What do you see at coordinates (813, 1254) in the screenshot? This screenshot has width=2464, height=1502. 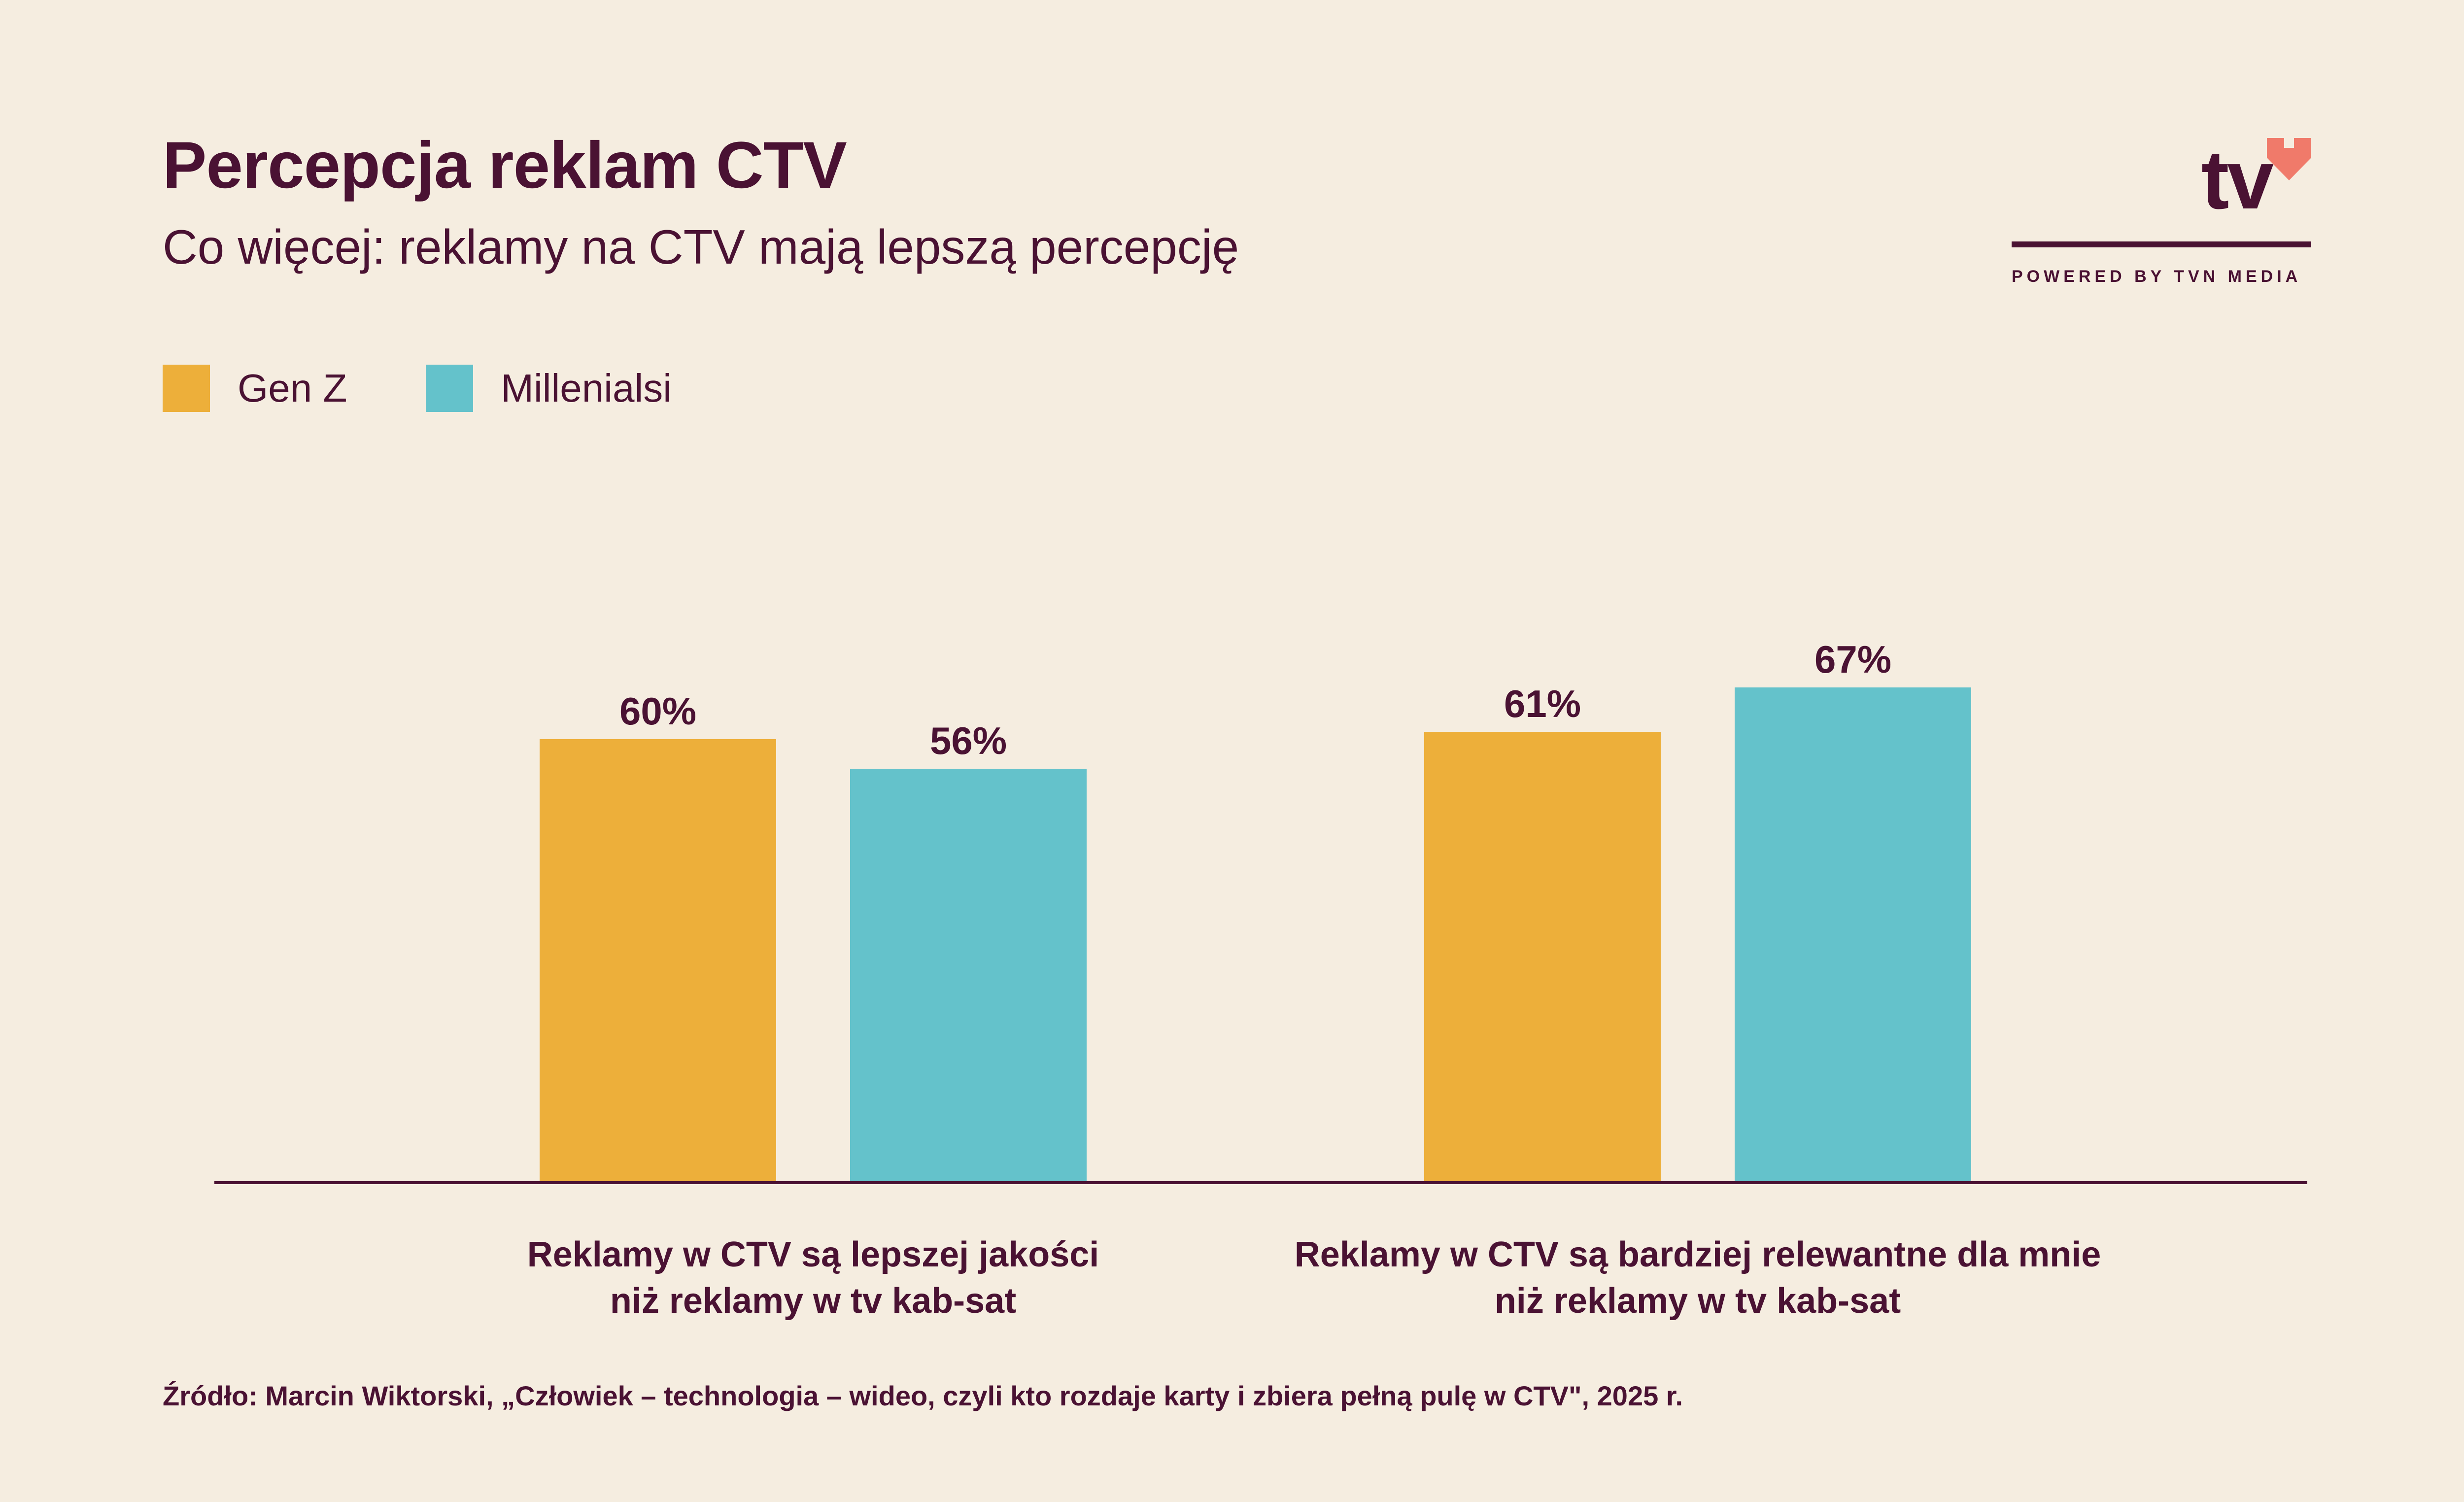 I see `category-label-0-line-0: Reklamy w CTV są lepszej jakości` at bounding box center [813, 1254].